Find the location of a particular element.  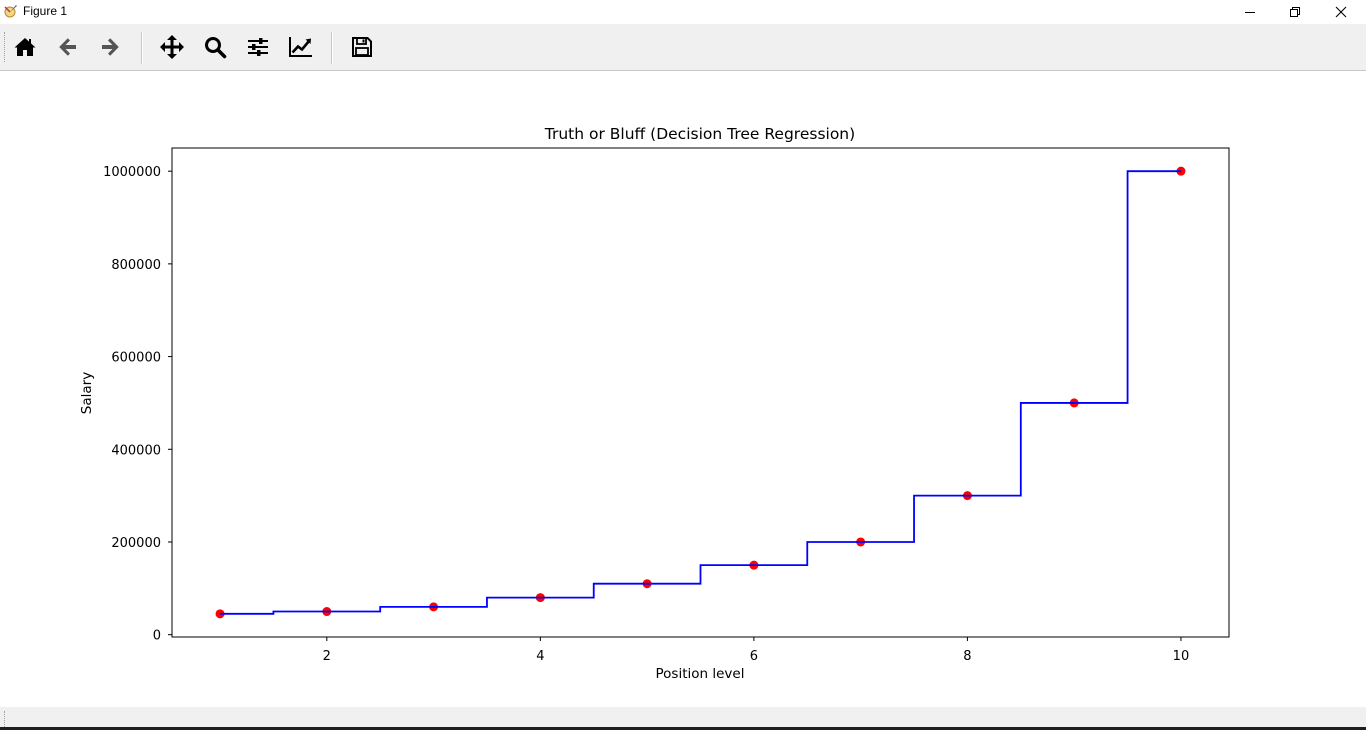

x-axis: 2 4 6 8 10 is located at coordinates (756, 650).